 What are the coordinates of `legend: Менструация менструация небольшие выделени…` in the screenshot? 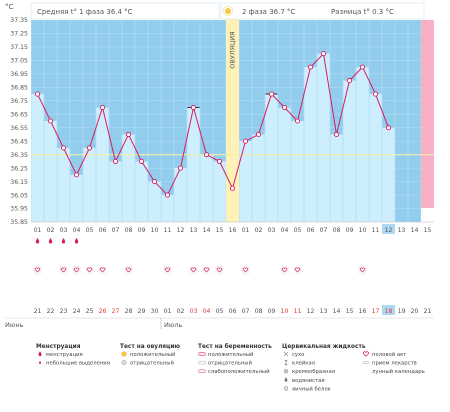 It's located at (230, 367).